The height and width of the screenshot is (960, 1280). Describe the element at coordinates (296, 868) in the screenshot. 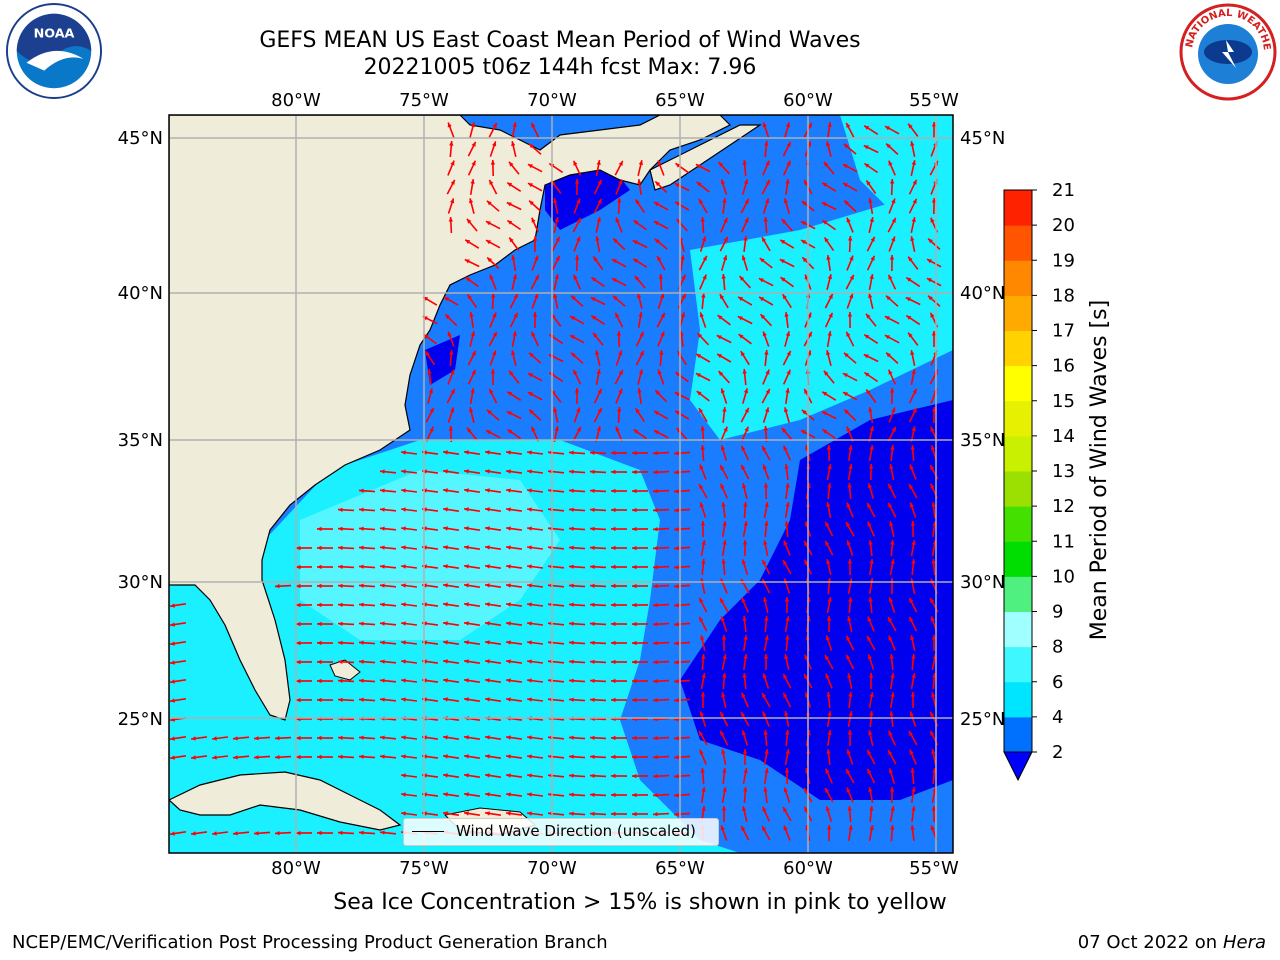

I see `lon-tick-bottom: 80°W` at that location.